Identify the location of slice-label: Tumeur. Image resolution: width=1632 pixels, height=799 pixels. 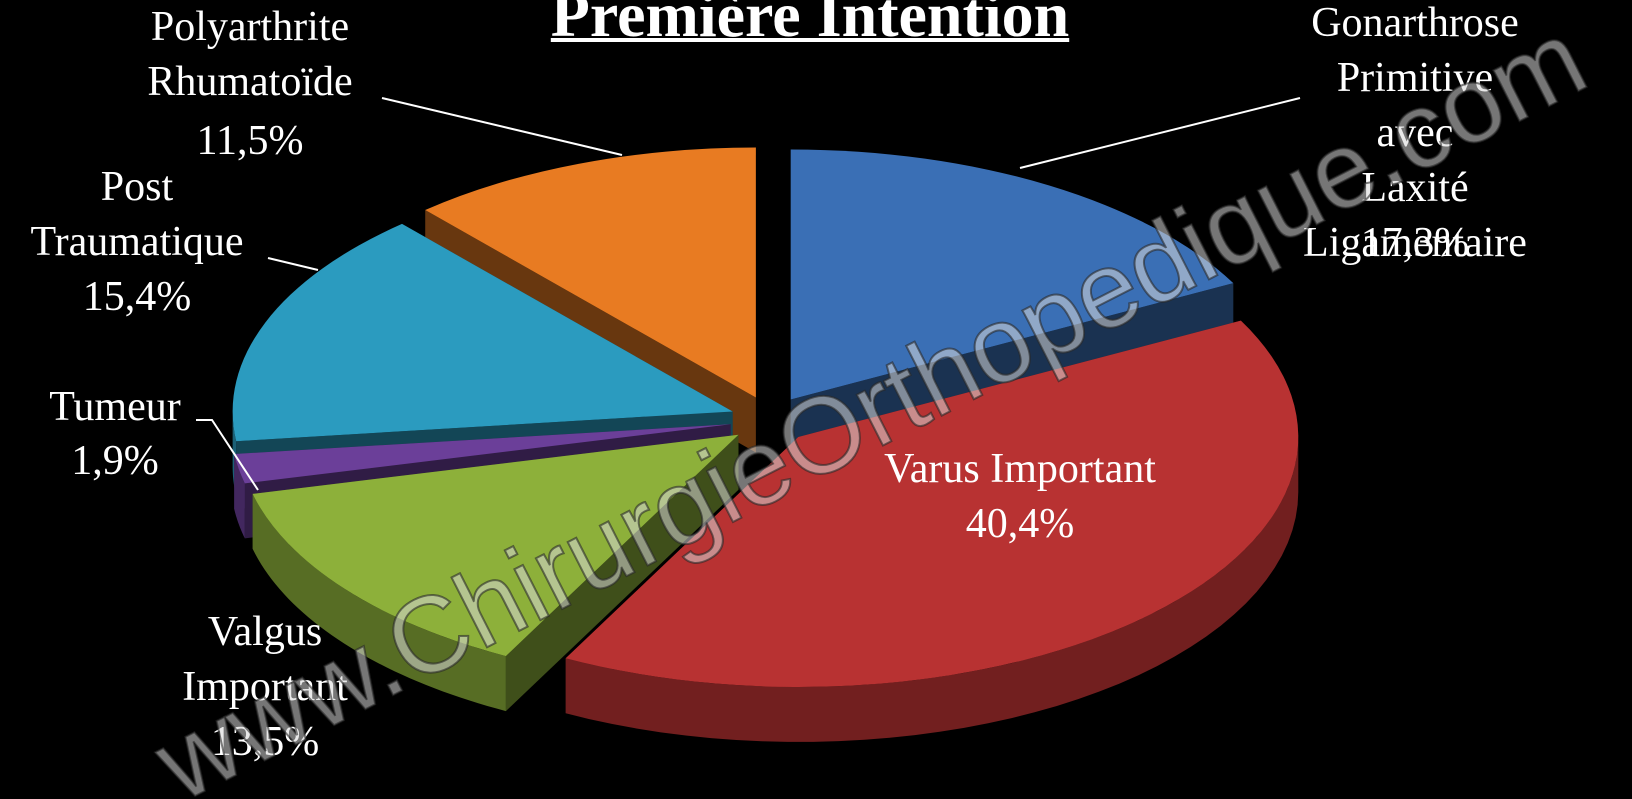
(115, 407).